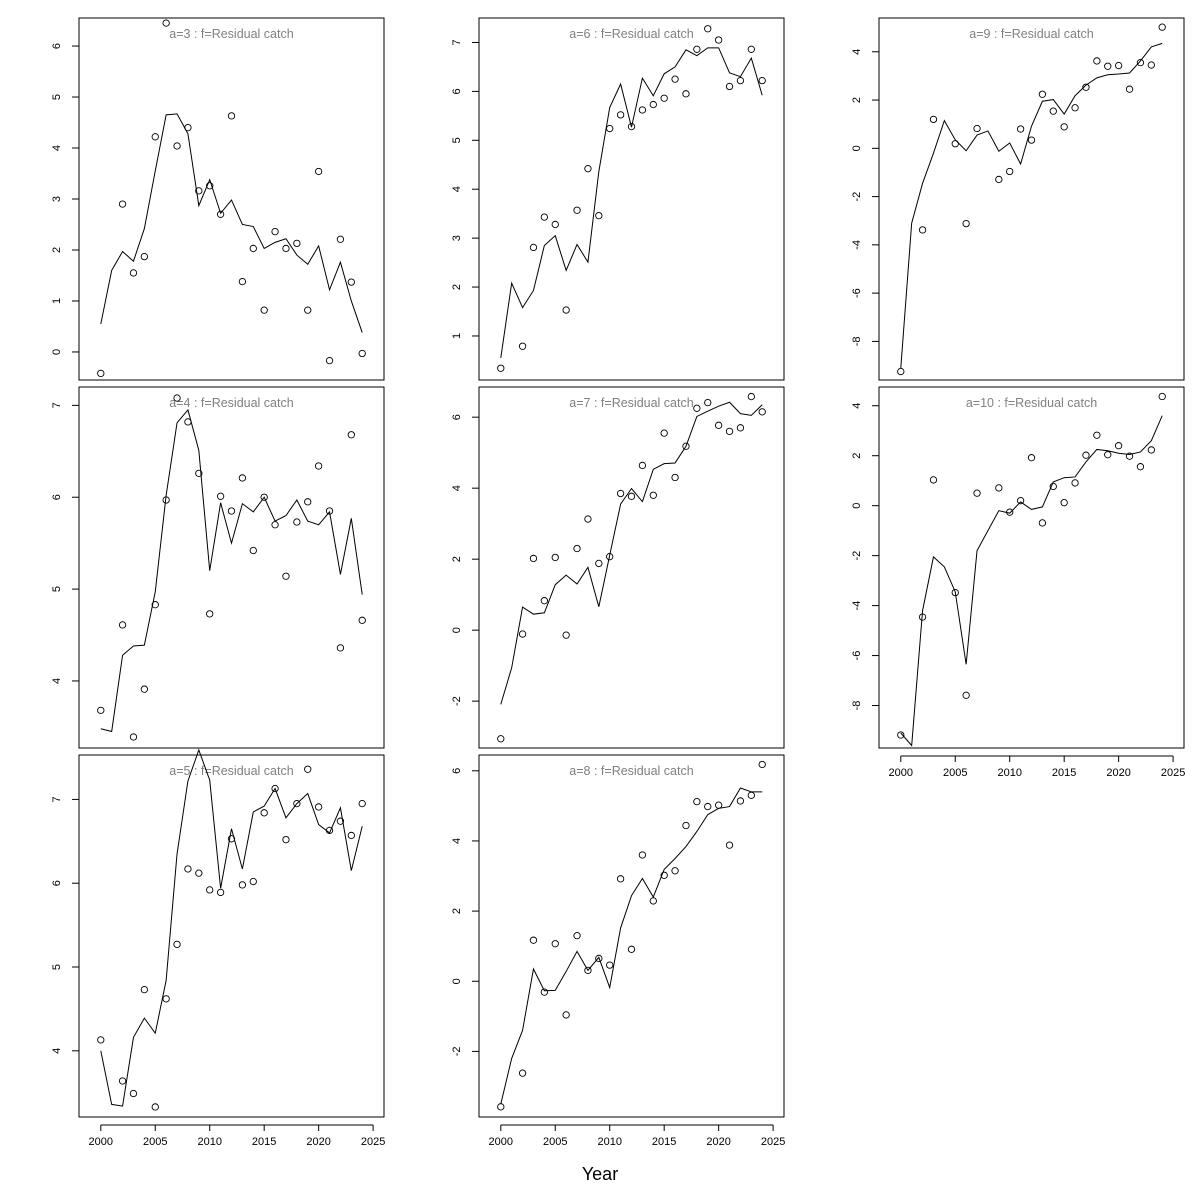 Image resolution: width=1200 pixels, height=1200 pixels. Describe the element at coordinates (101, 1142) in the screenshot. I see `x-tick-label: 2000` at that location.